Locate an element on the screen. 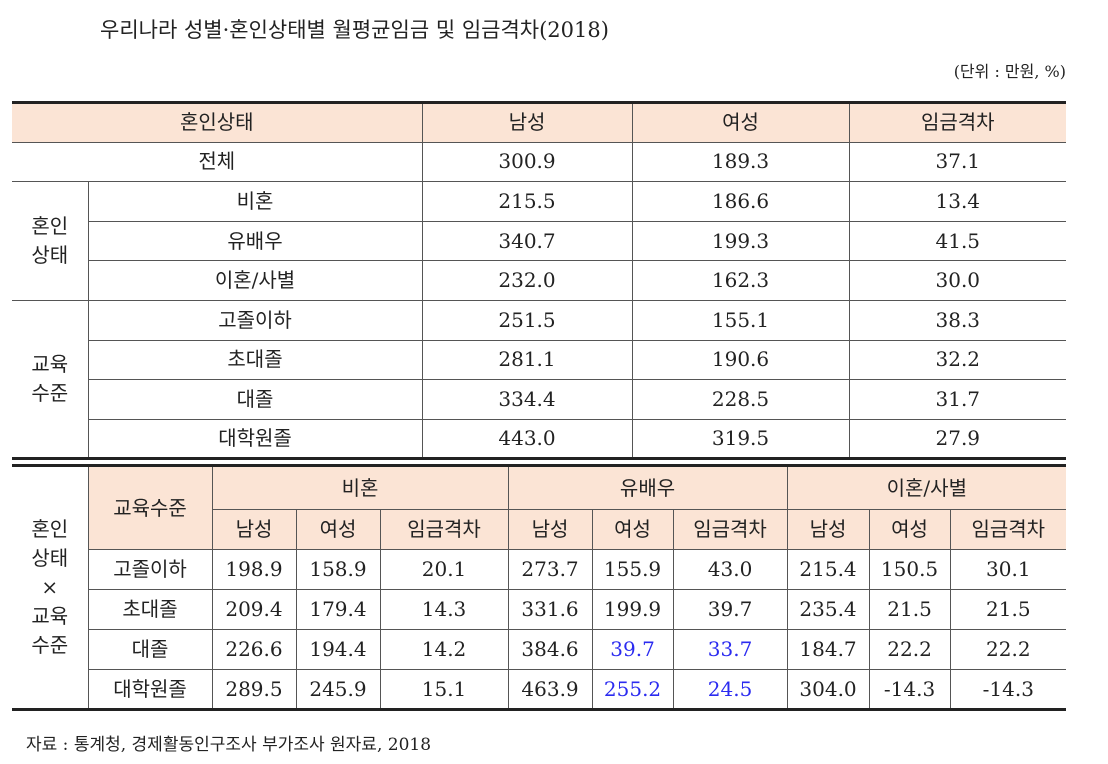 The image size is (1108, 764). group-header: 이혼/사별 is located at coordinates (926, 487).